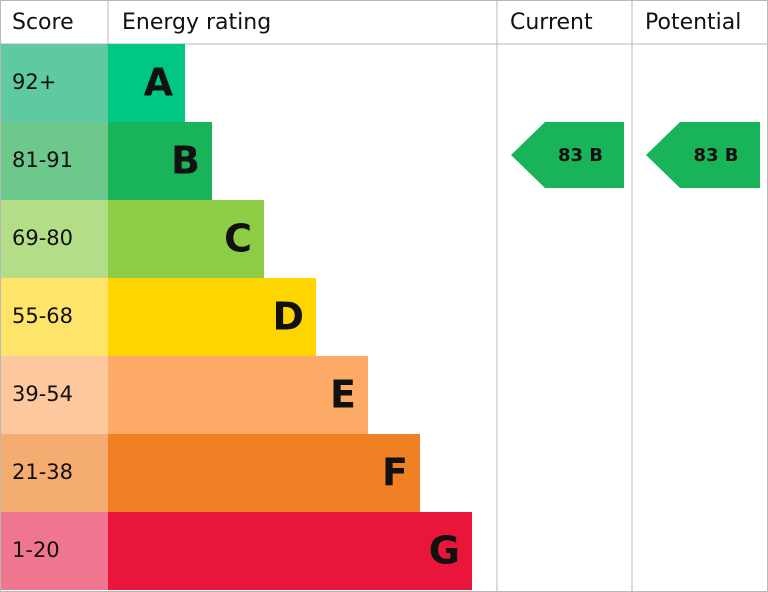 This screenshot has height=592, width=768. I want to click on header-score: Score, so click(43, 22).